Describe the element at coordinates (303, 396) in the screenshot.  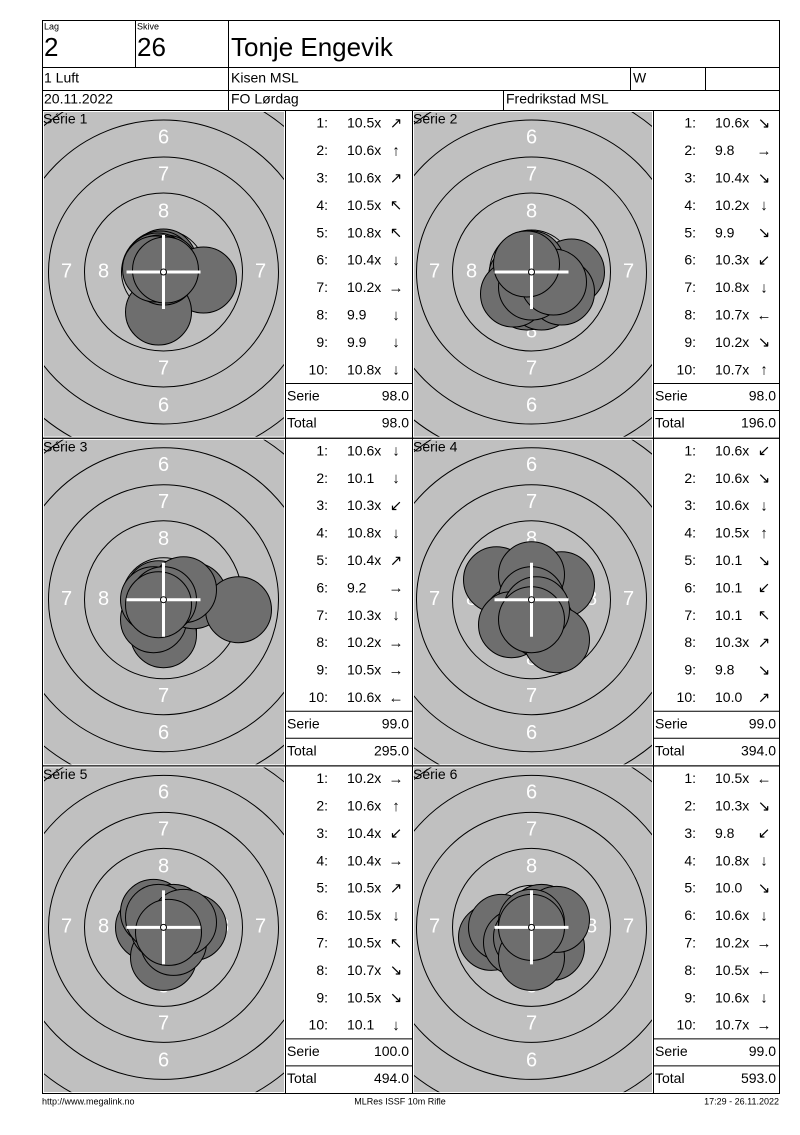
I see `serie-label: Serie` at that location.